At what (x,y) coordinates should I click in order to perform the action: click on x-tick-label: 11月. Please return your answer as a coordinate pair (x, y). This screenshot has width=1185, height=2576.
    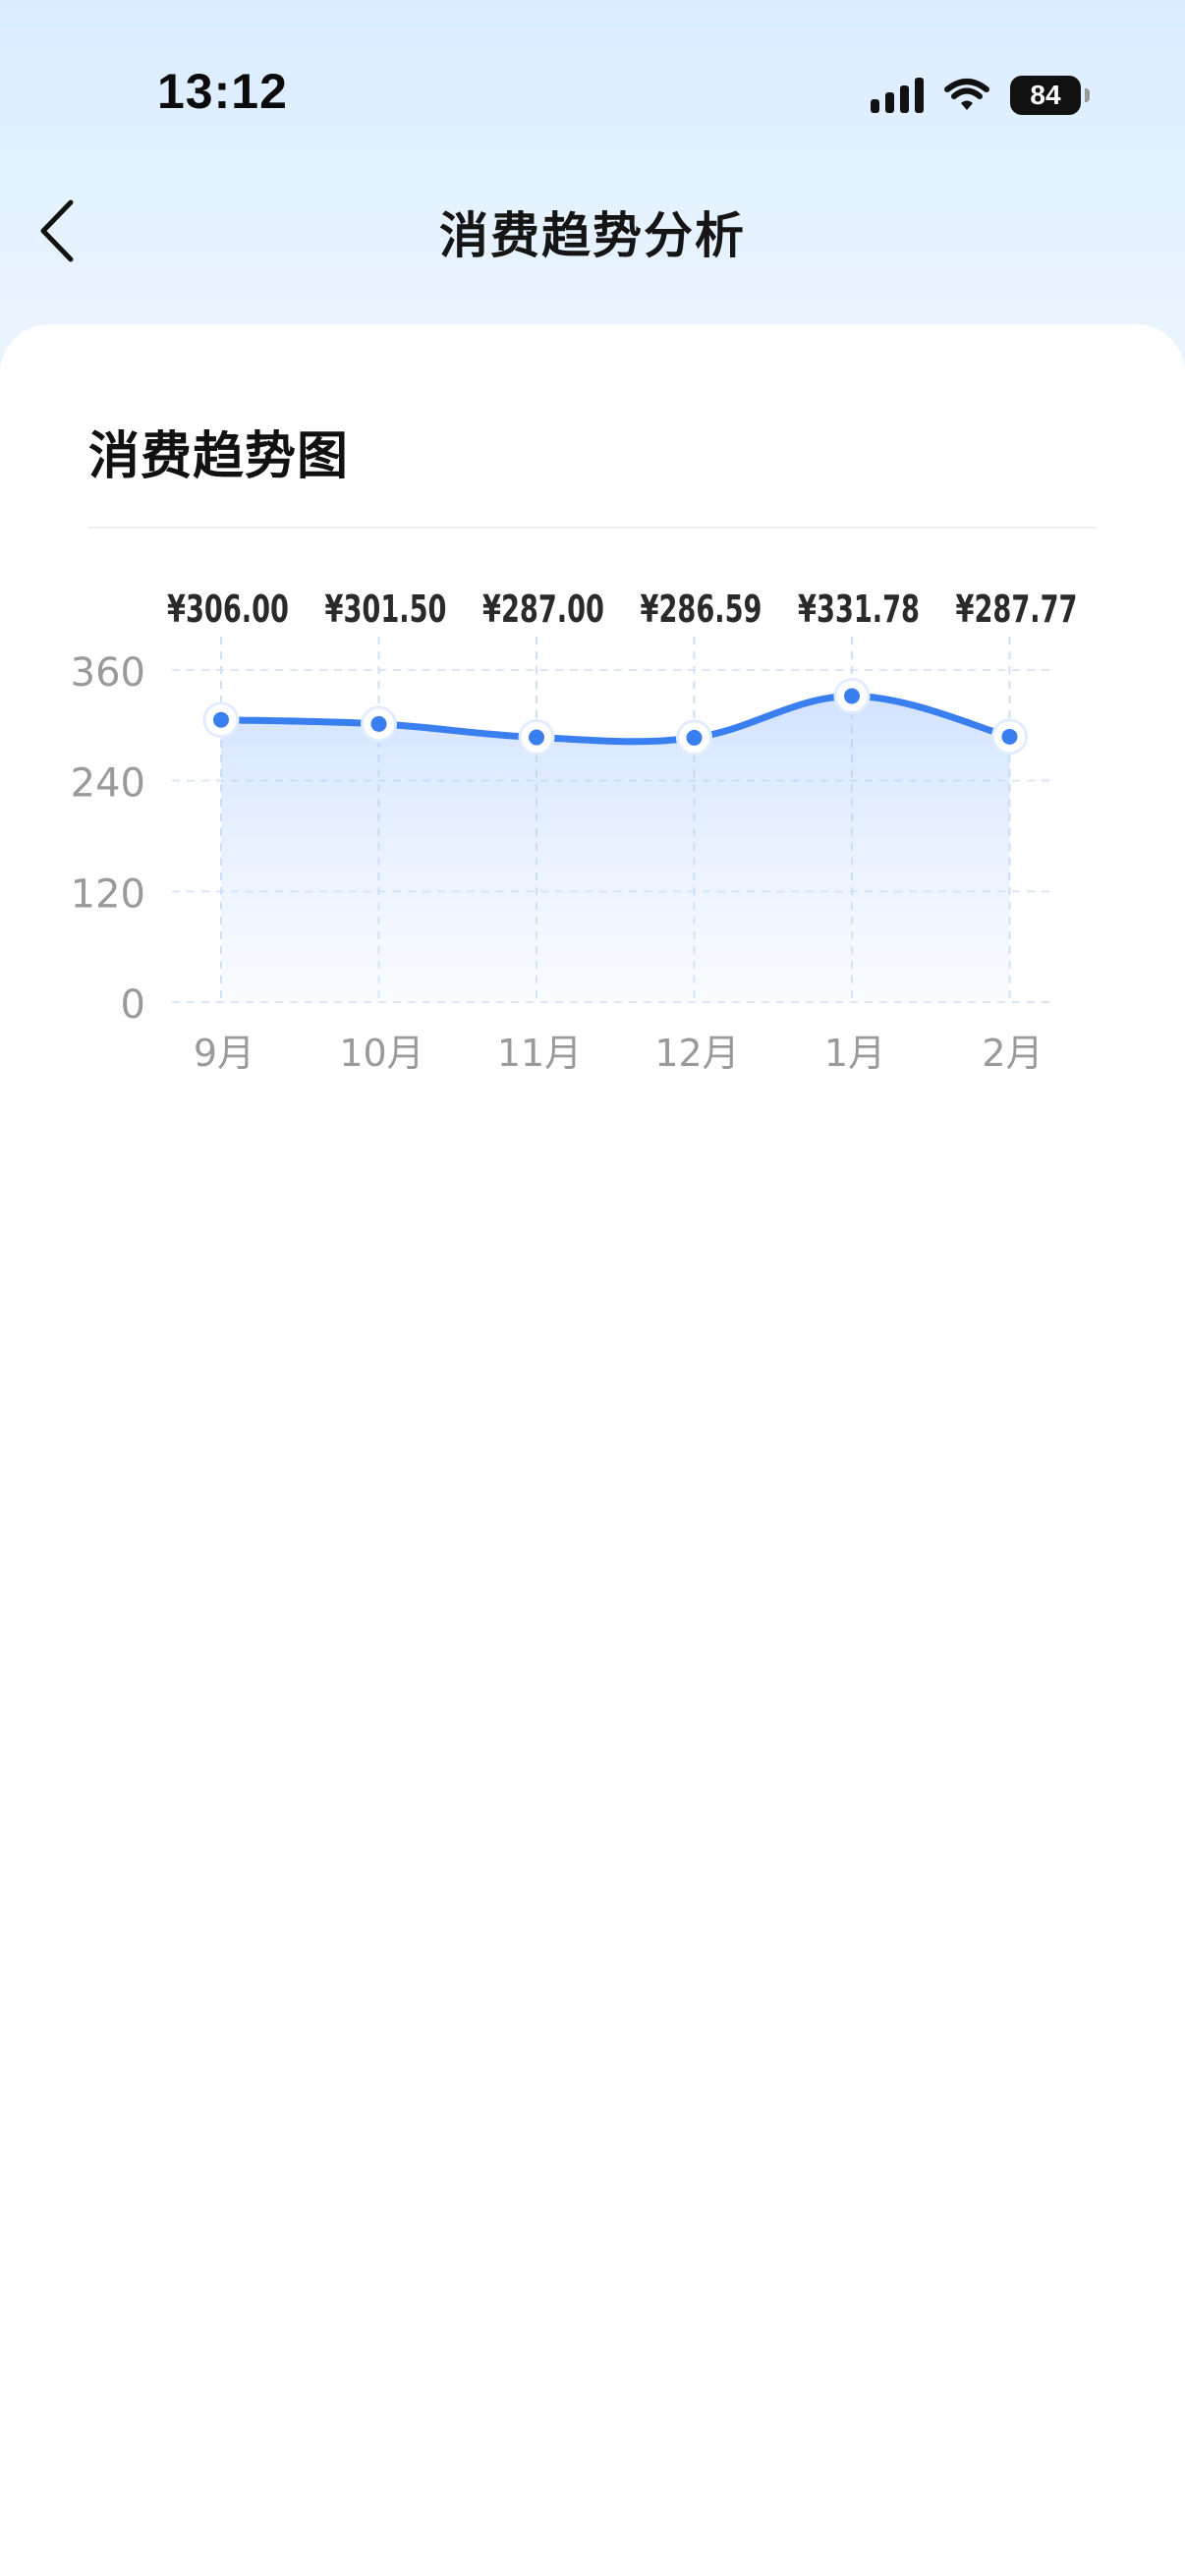
    Looking at the image, I should click on (540, 1053).